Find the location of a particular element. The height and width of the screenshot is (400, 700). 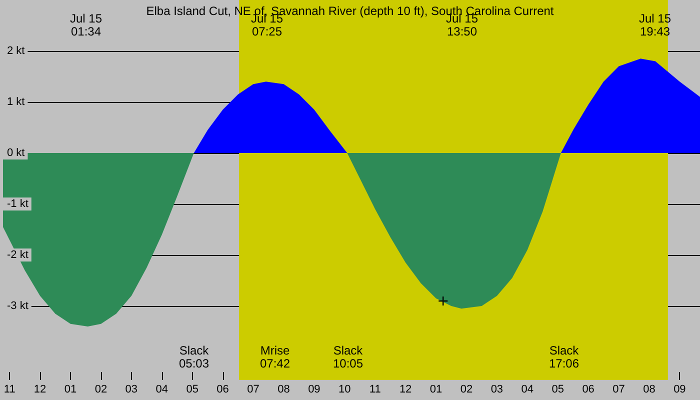

annotation: Jul 15 01:34 is located at coordinates (86, 25).